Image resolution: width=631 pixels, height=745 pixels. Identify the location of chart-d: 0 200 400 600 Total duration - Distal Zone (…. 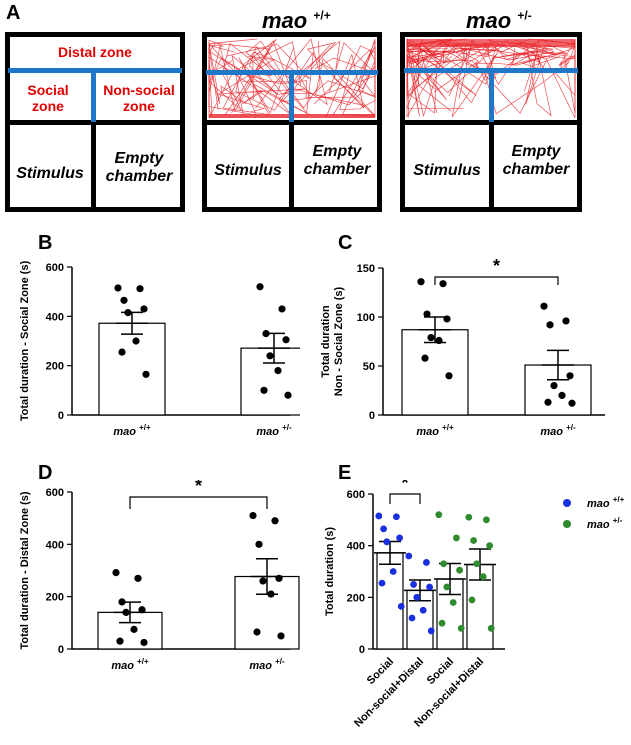
(159, 576).